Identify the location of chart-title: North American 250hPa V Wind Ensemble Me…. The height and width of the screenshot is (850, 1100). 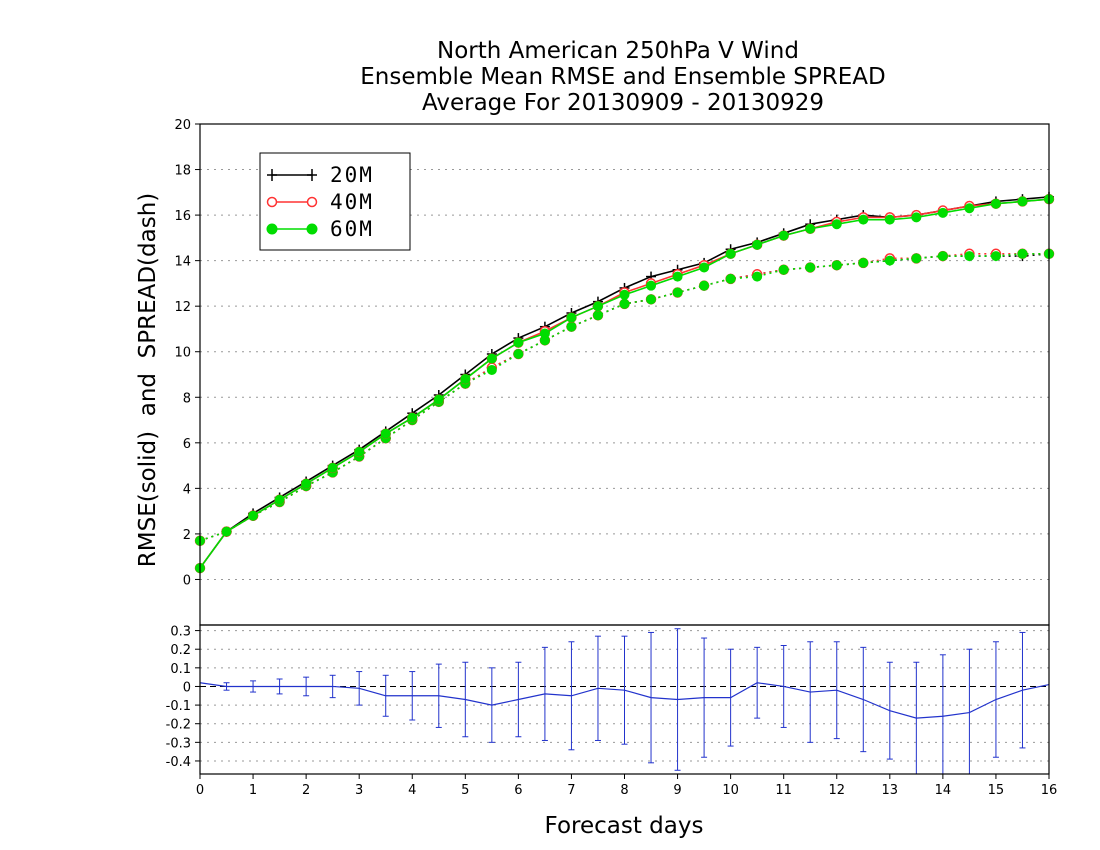
(622, 77).